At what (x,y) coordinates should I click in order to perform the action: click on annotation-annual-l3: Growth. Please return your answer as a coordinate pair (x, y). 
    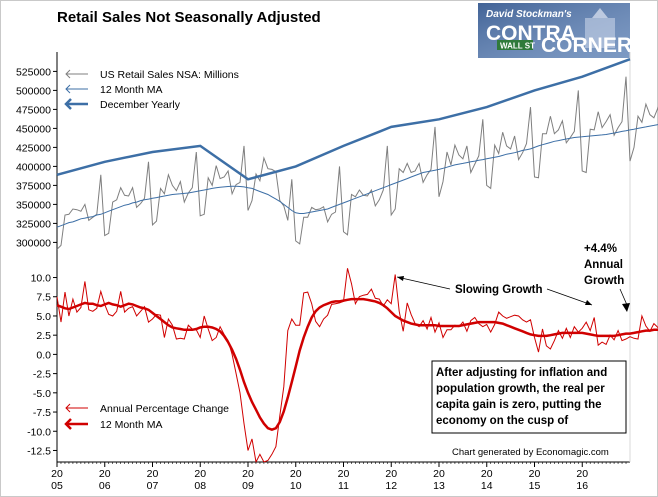
    Looking at the image, I should click on (604, 281).